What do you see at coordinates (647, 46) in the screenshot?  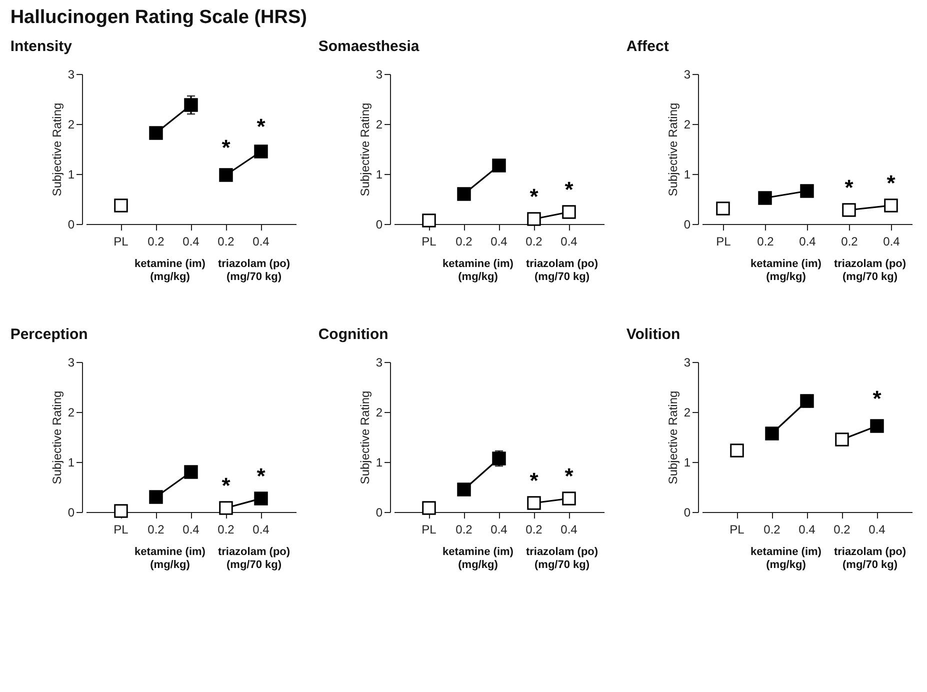 I see `chart-title: Affect` at bounding box center [647, 46].